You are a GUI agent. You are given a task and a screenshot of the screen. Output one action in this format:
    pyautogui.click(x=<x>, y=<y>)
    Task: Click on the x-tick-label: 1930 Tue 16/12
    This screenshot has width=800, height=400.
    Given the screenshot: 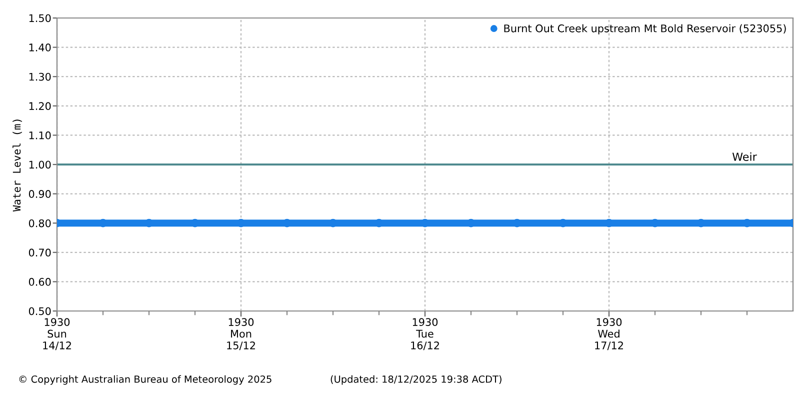 What is the action you would take?
    pyautogui.click(x=425, y=334)
    